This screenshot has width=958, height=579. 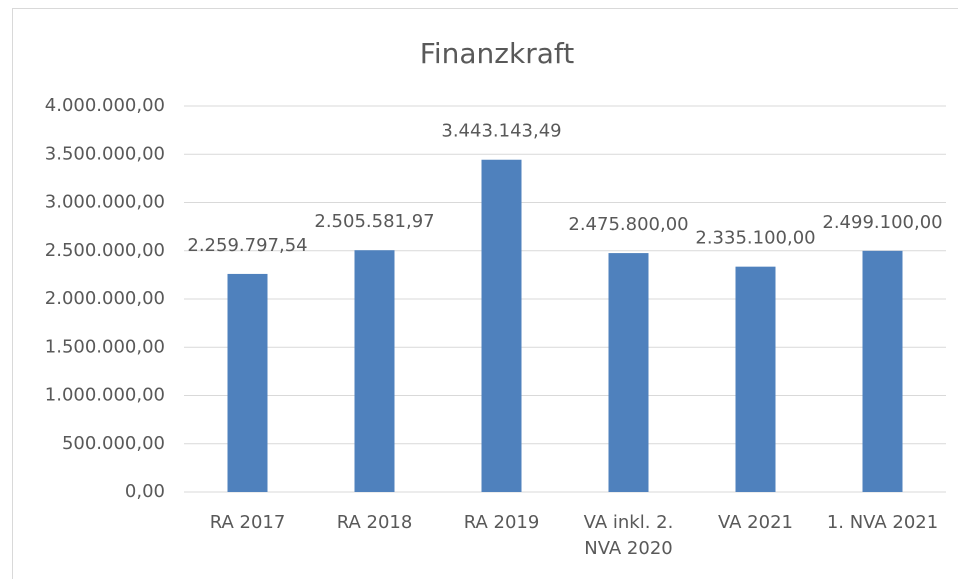 I want to click on y-tick-label: 500.000,00, so click(x=113, y=443).